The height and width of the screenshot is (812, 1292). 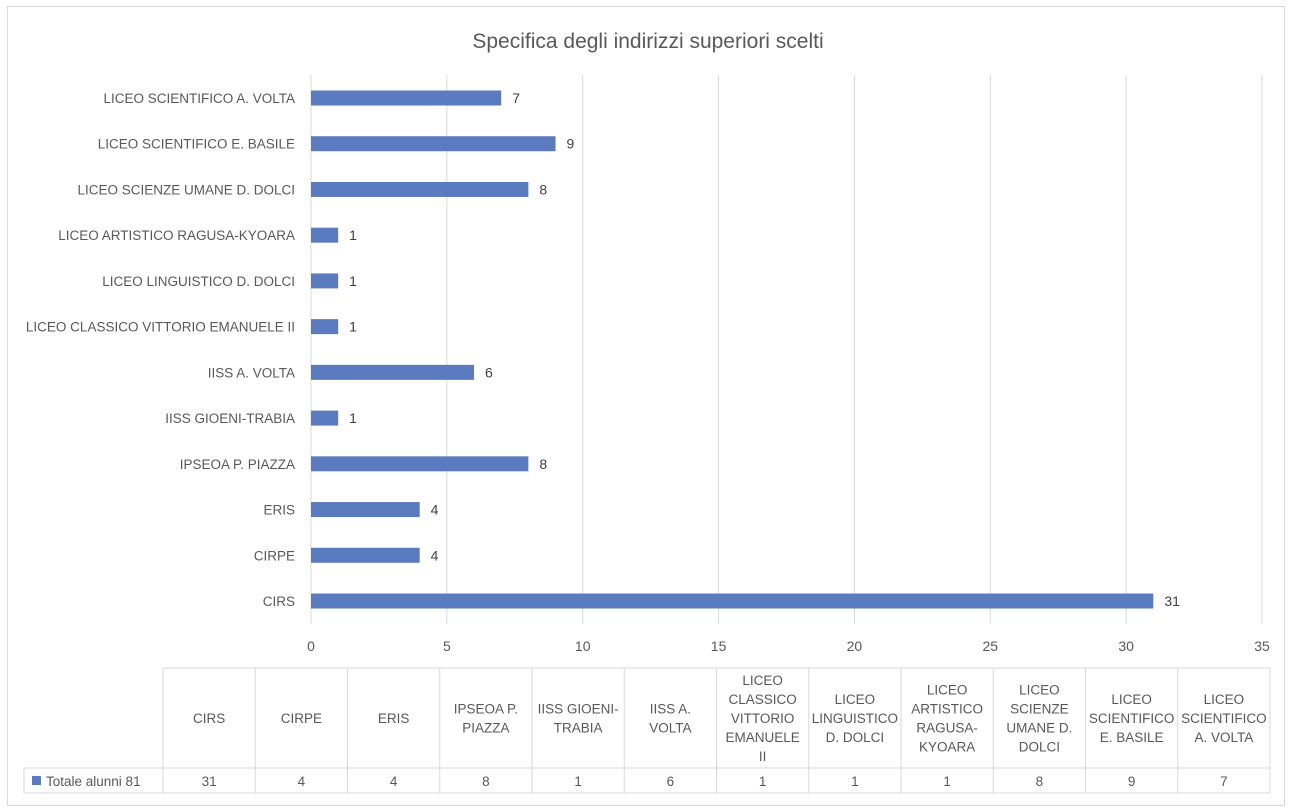 I want to click on category-label: LICEO SCIENTIFICO A. VOLTA, so click(x=199, y=98).